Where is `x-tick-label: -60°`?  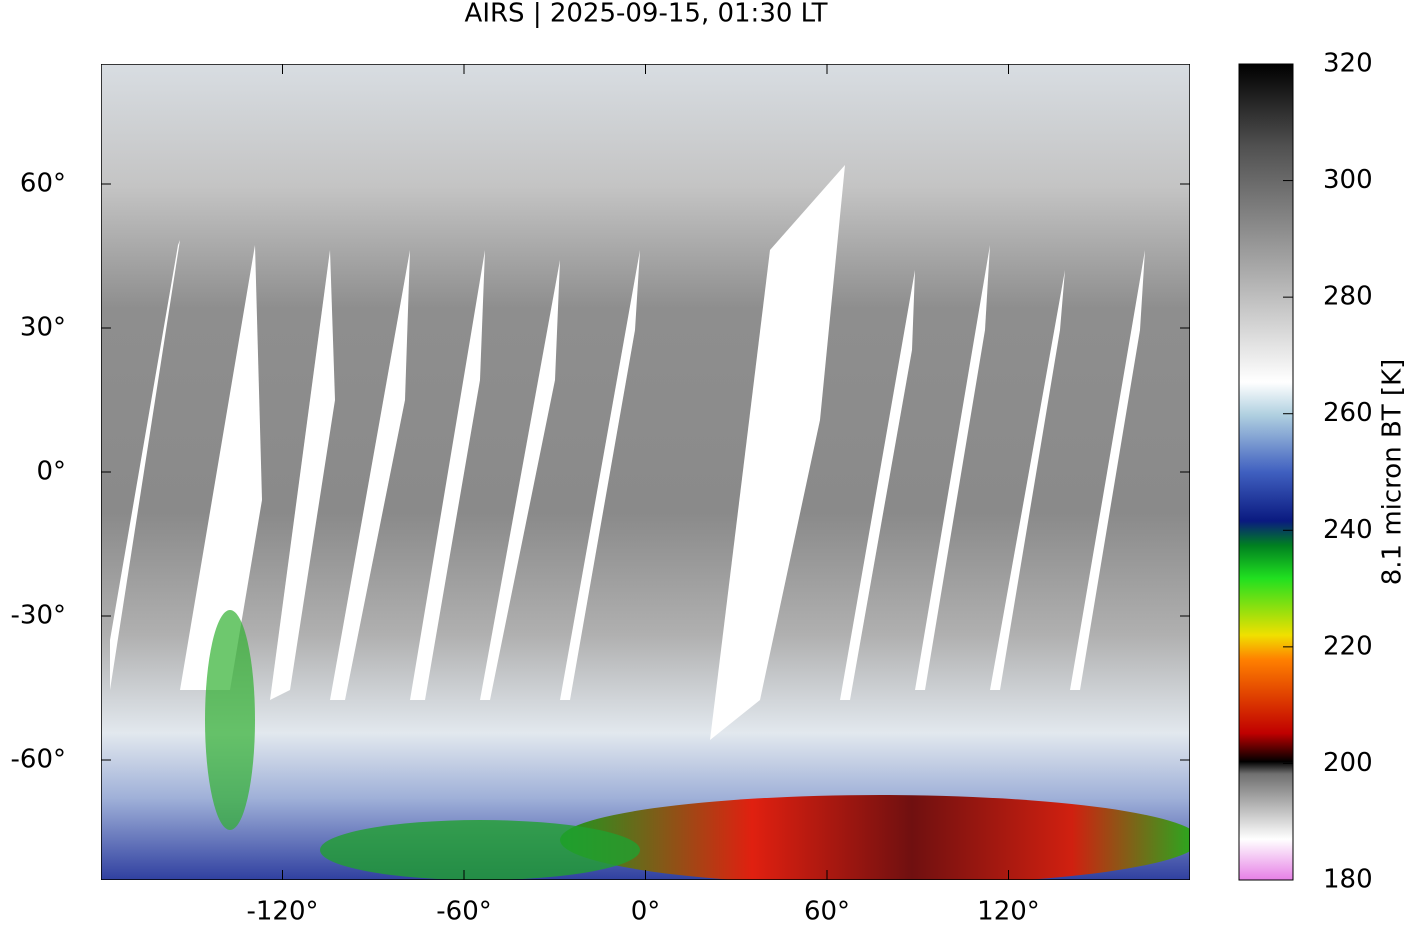
x-tick-label: -60° is located at coordinates (463, 912).